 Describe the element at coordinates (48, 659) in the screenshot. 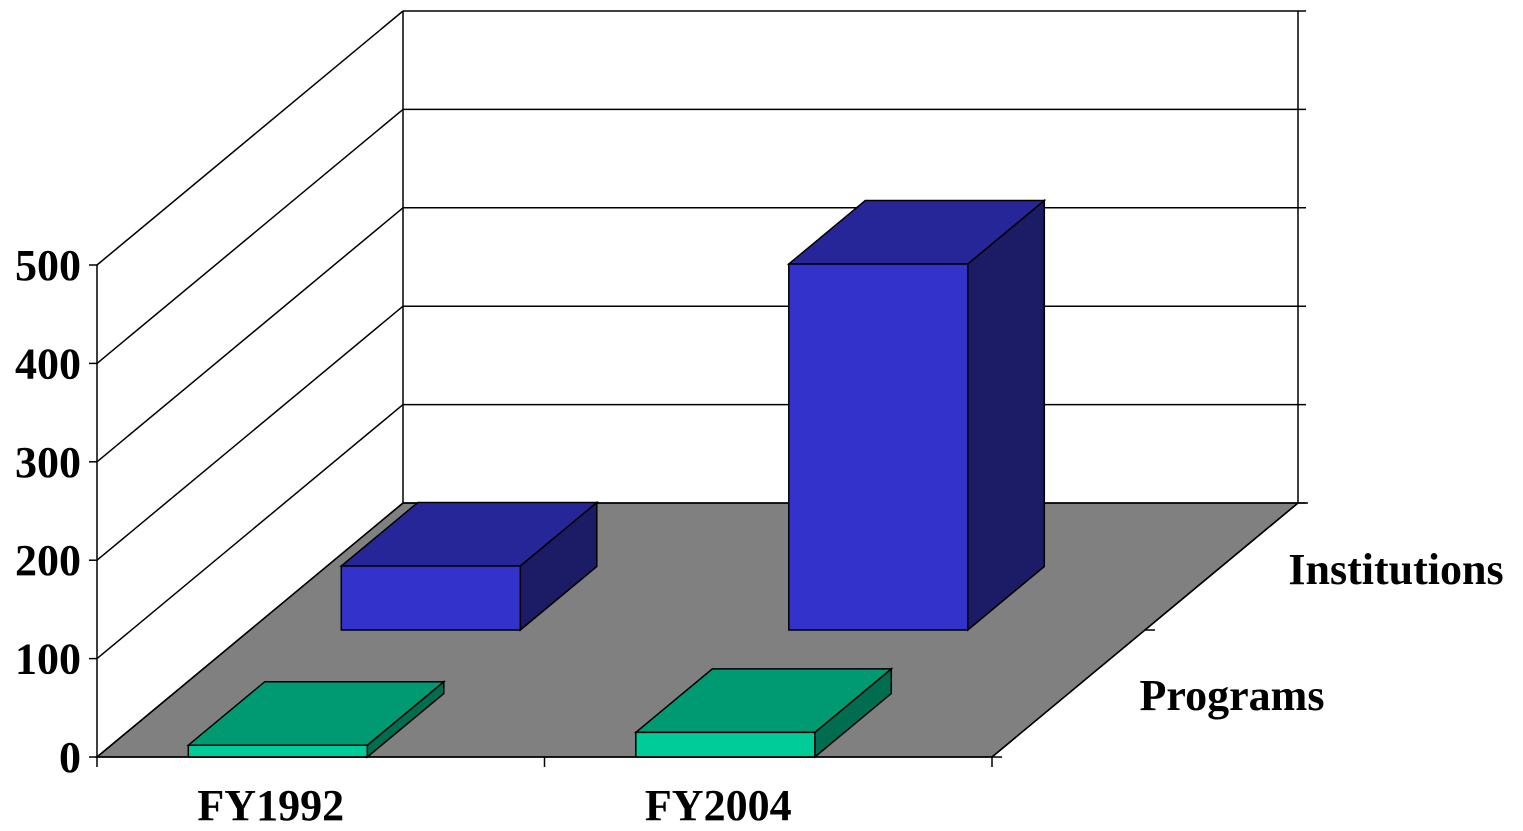

I see `y-tick-label: 100` at that location.